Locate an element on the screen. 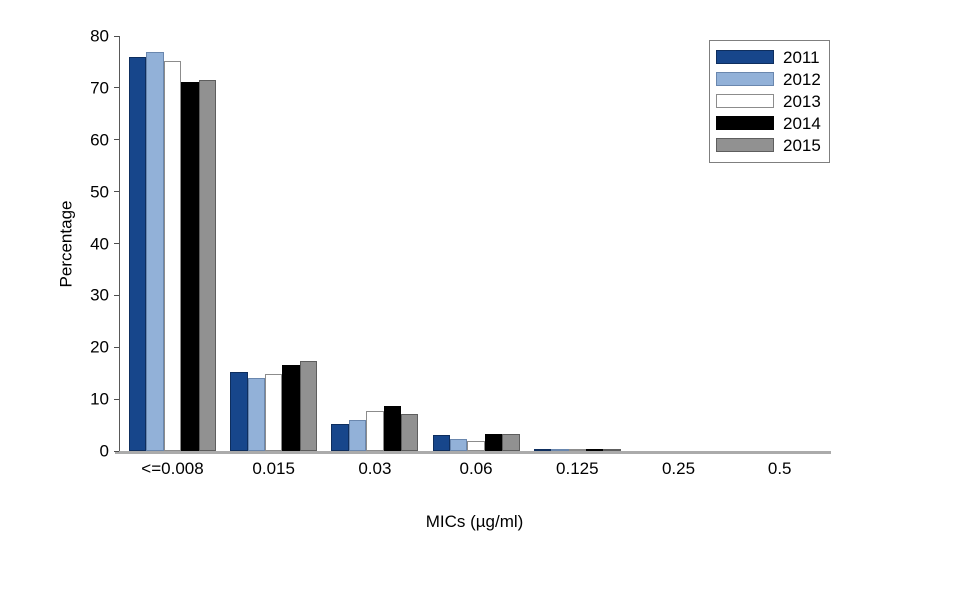 This screenshot has width=960, height=610. bar-2015-<=0.008 is located at coordinates (207, 265).